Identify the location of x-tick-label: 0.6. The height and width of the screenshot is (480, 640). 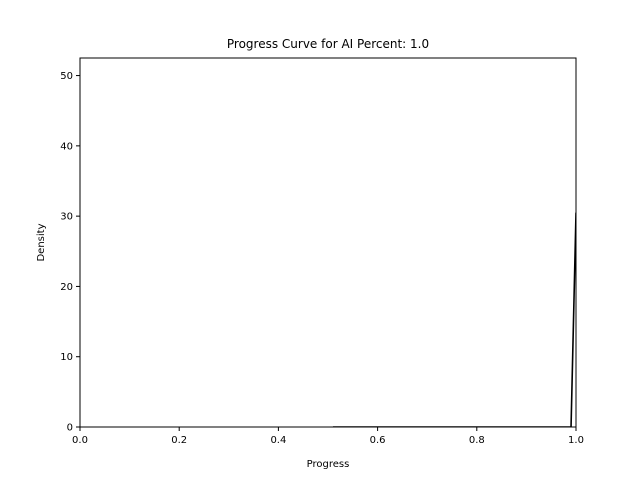
(378, 440).